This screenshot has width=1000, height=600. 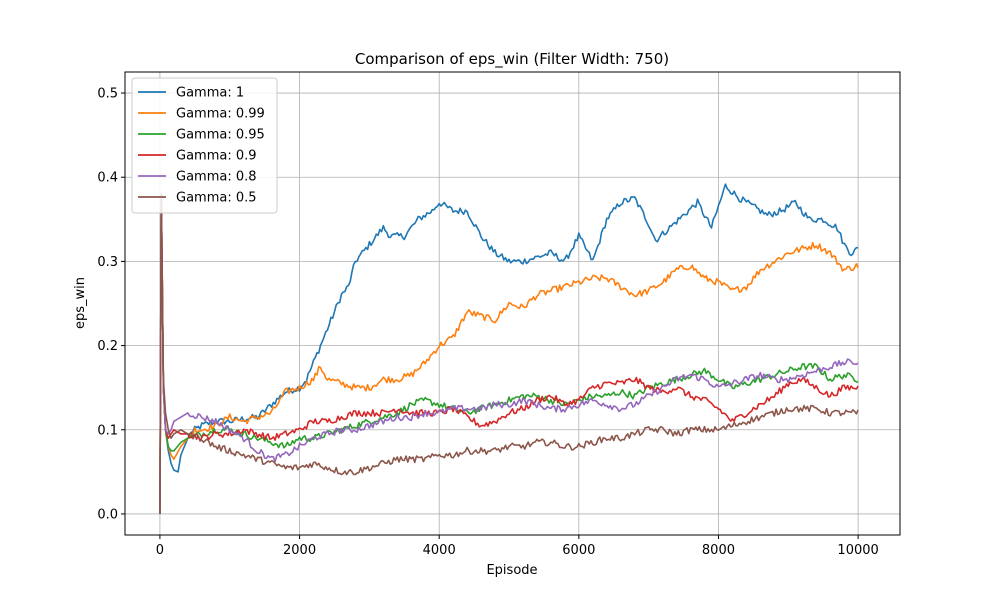 What do you see at coordinates (107, 430) in the screenshot?
I see `y-tick-label: 0.1` at bounding box center [107, 430].